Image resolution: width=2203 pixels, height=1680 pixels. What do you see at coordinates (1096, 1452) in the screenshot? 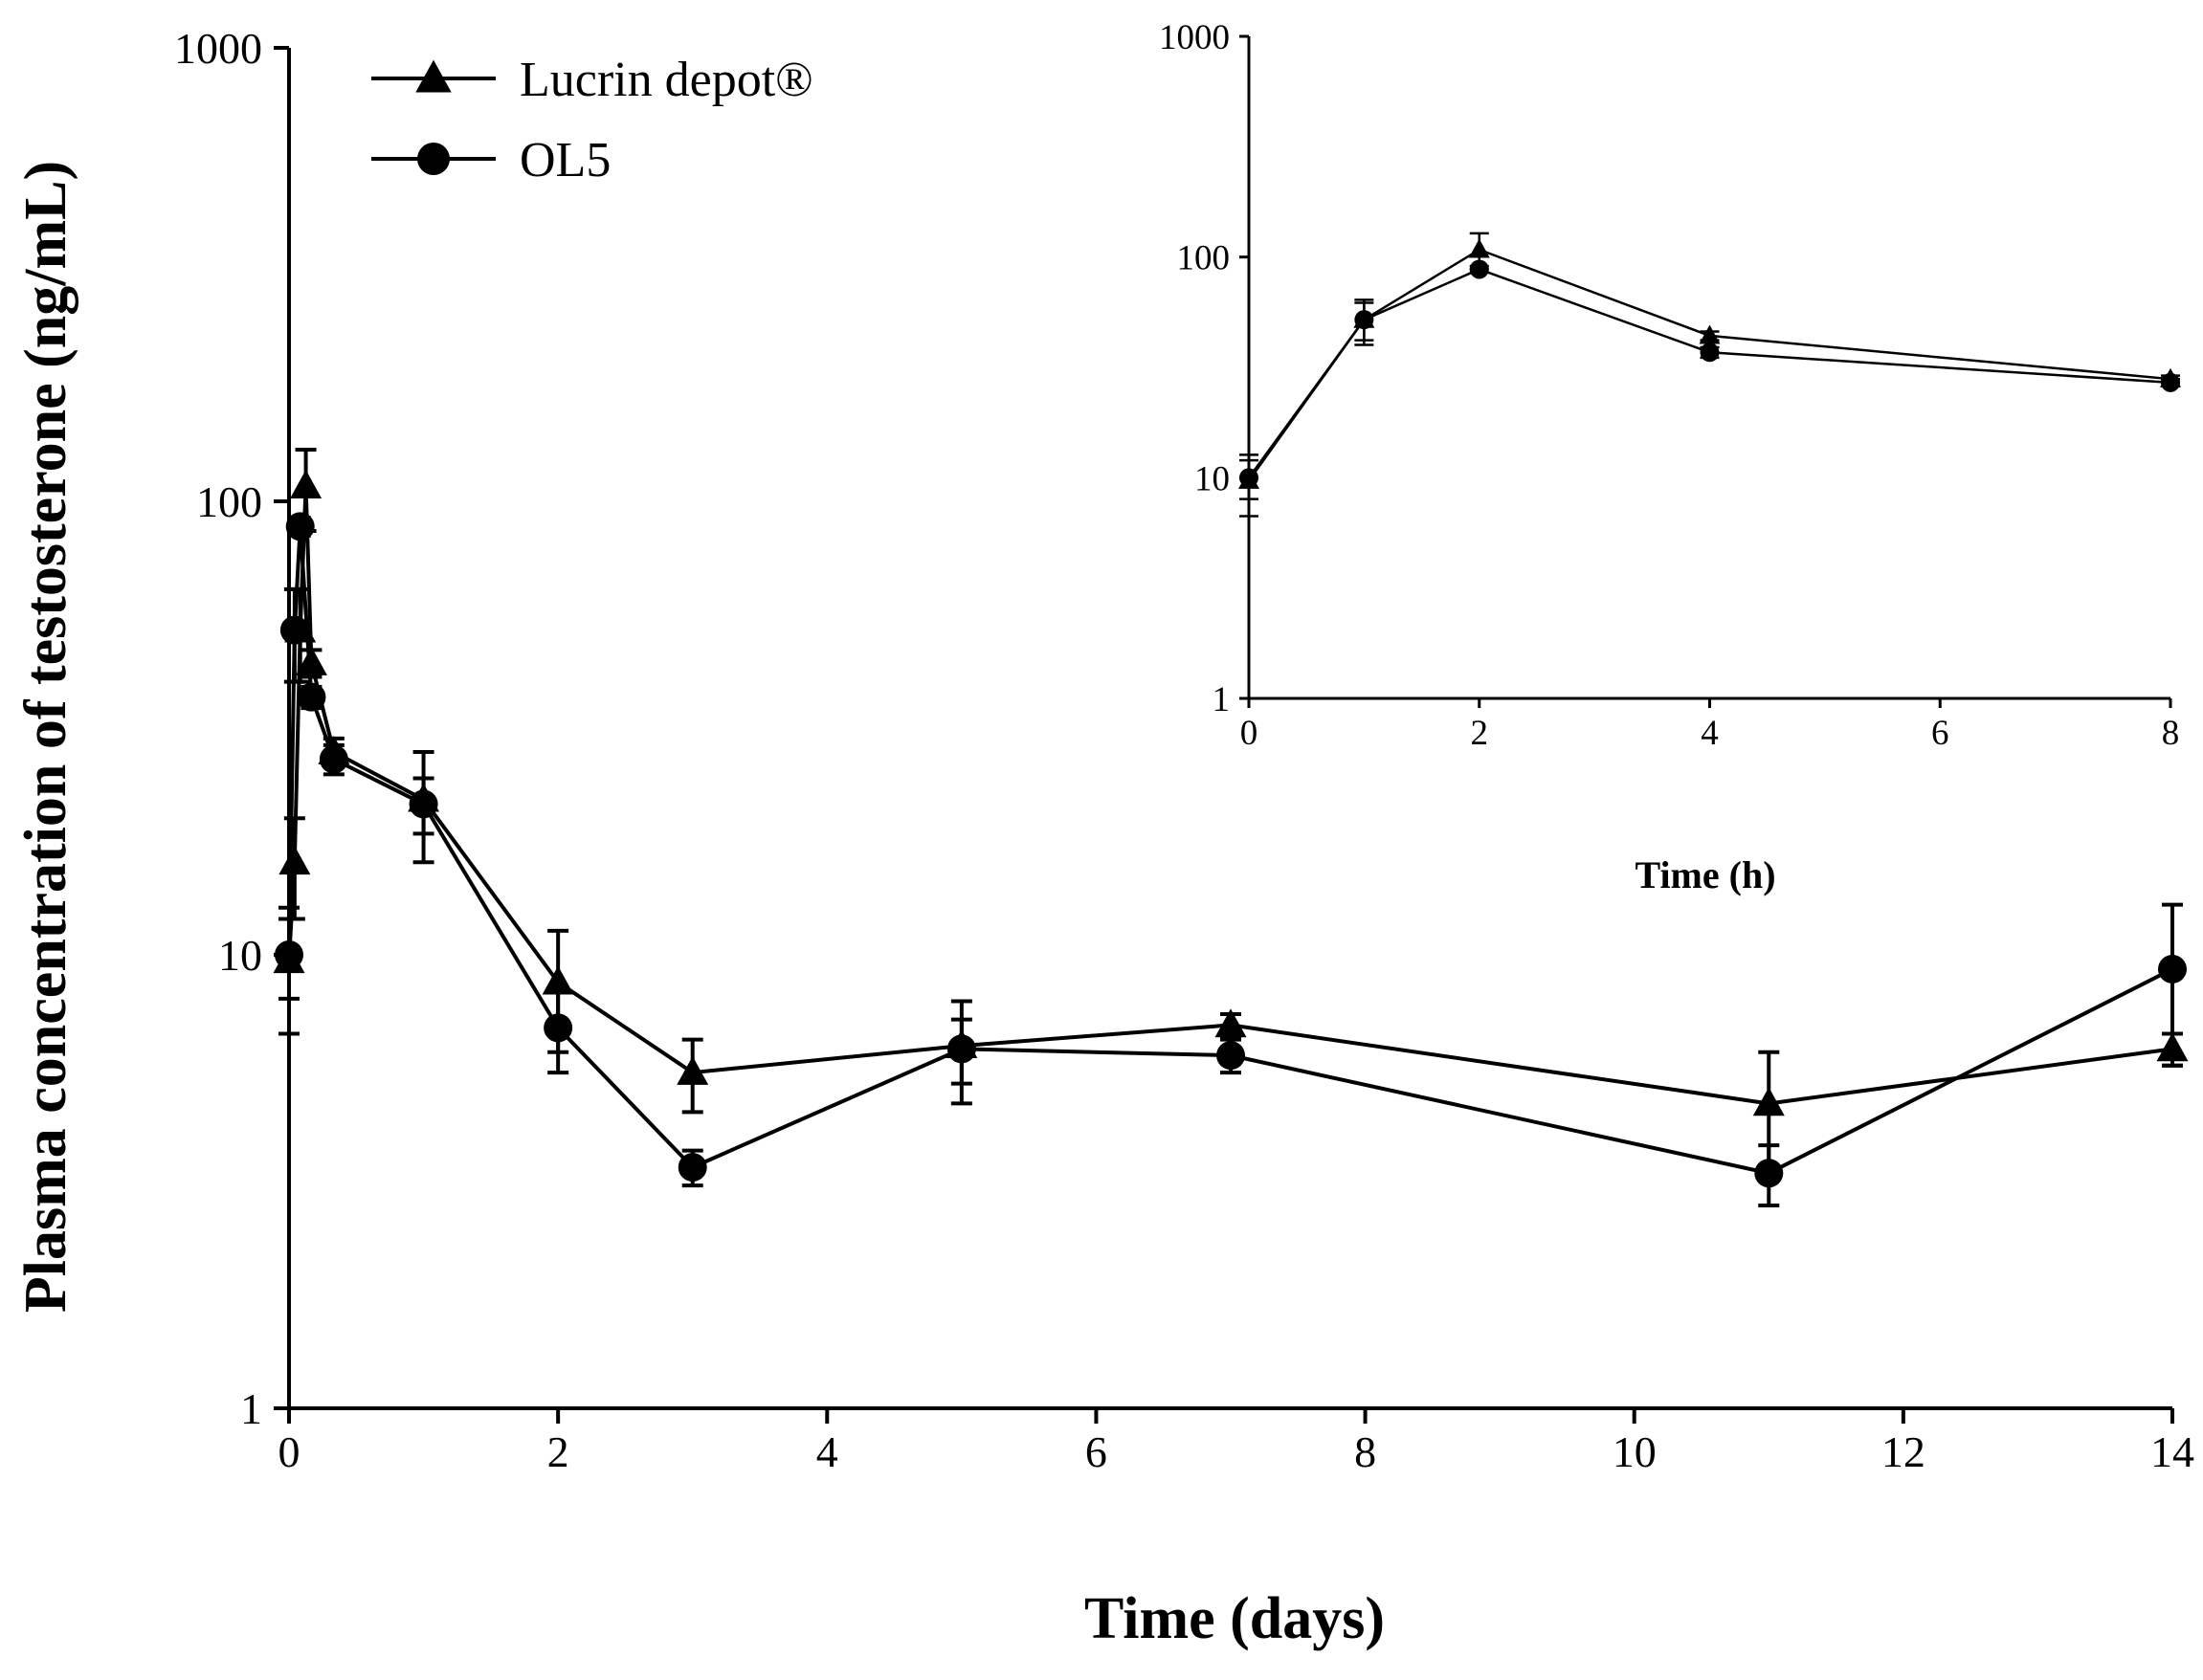
I see `main-x-tick-label: 6` at bounding box center [1096, 1452].